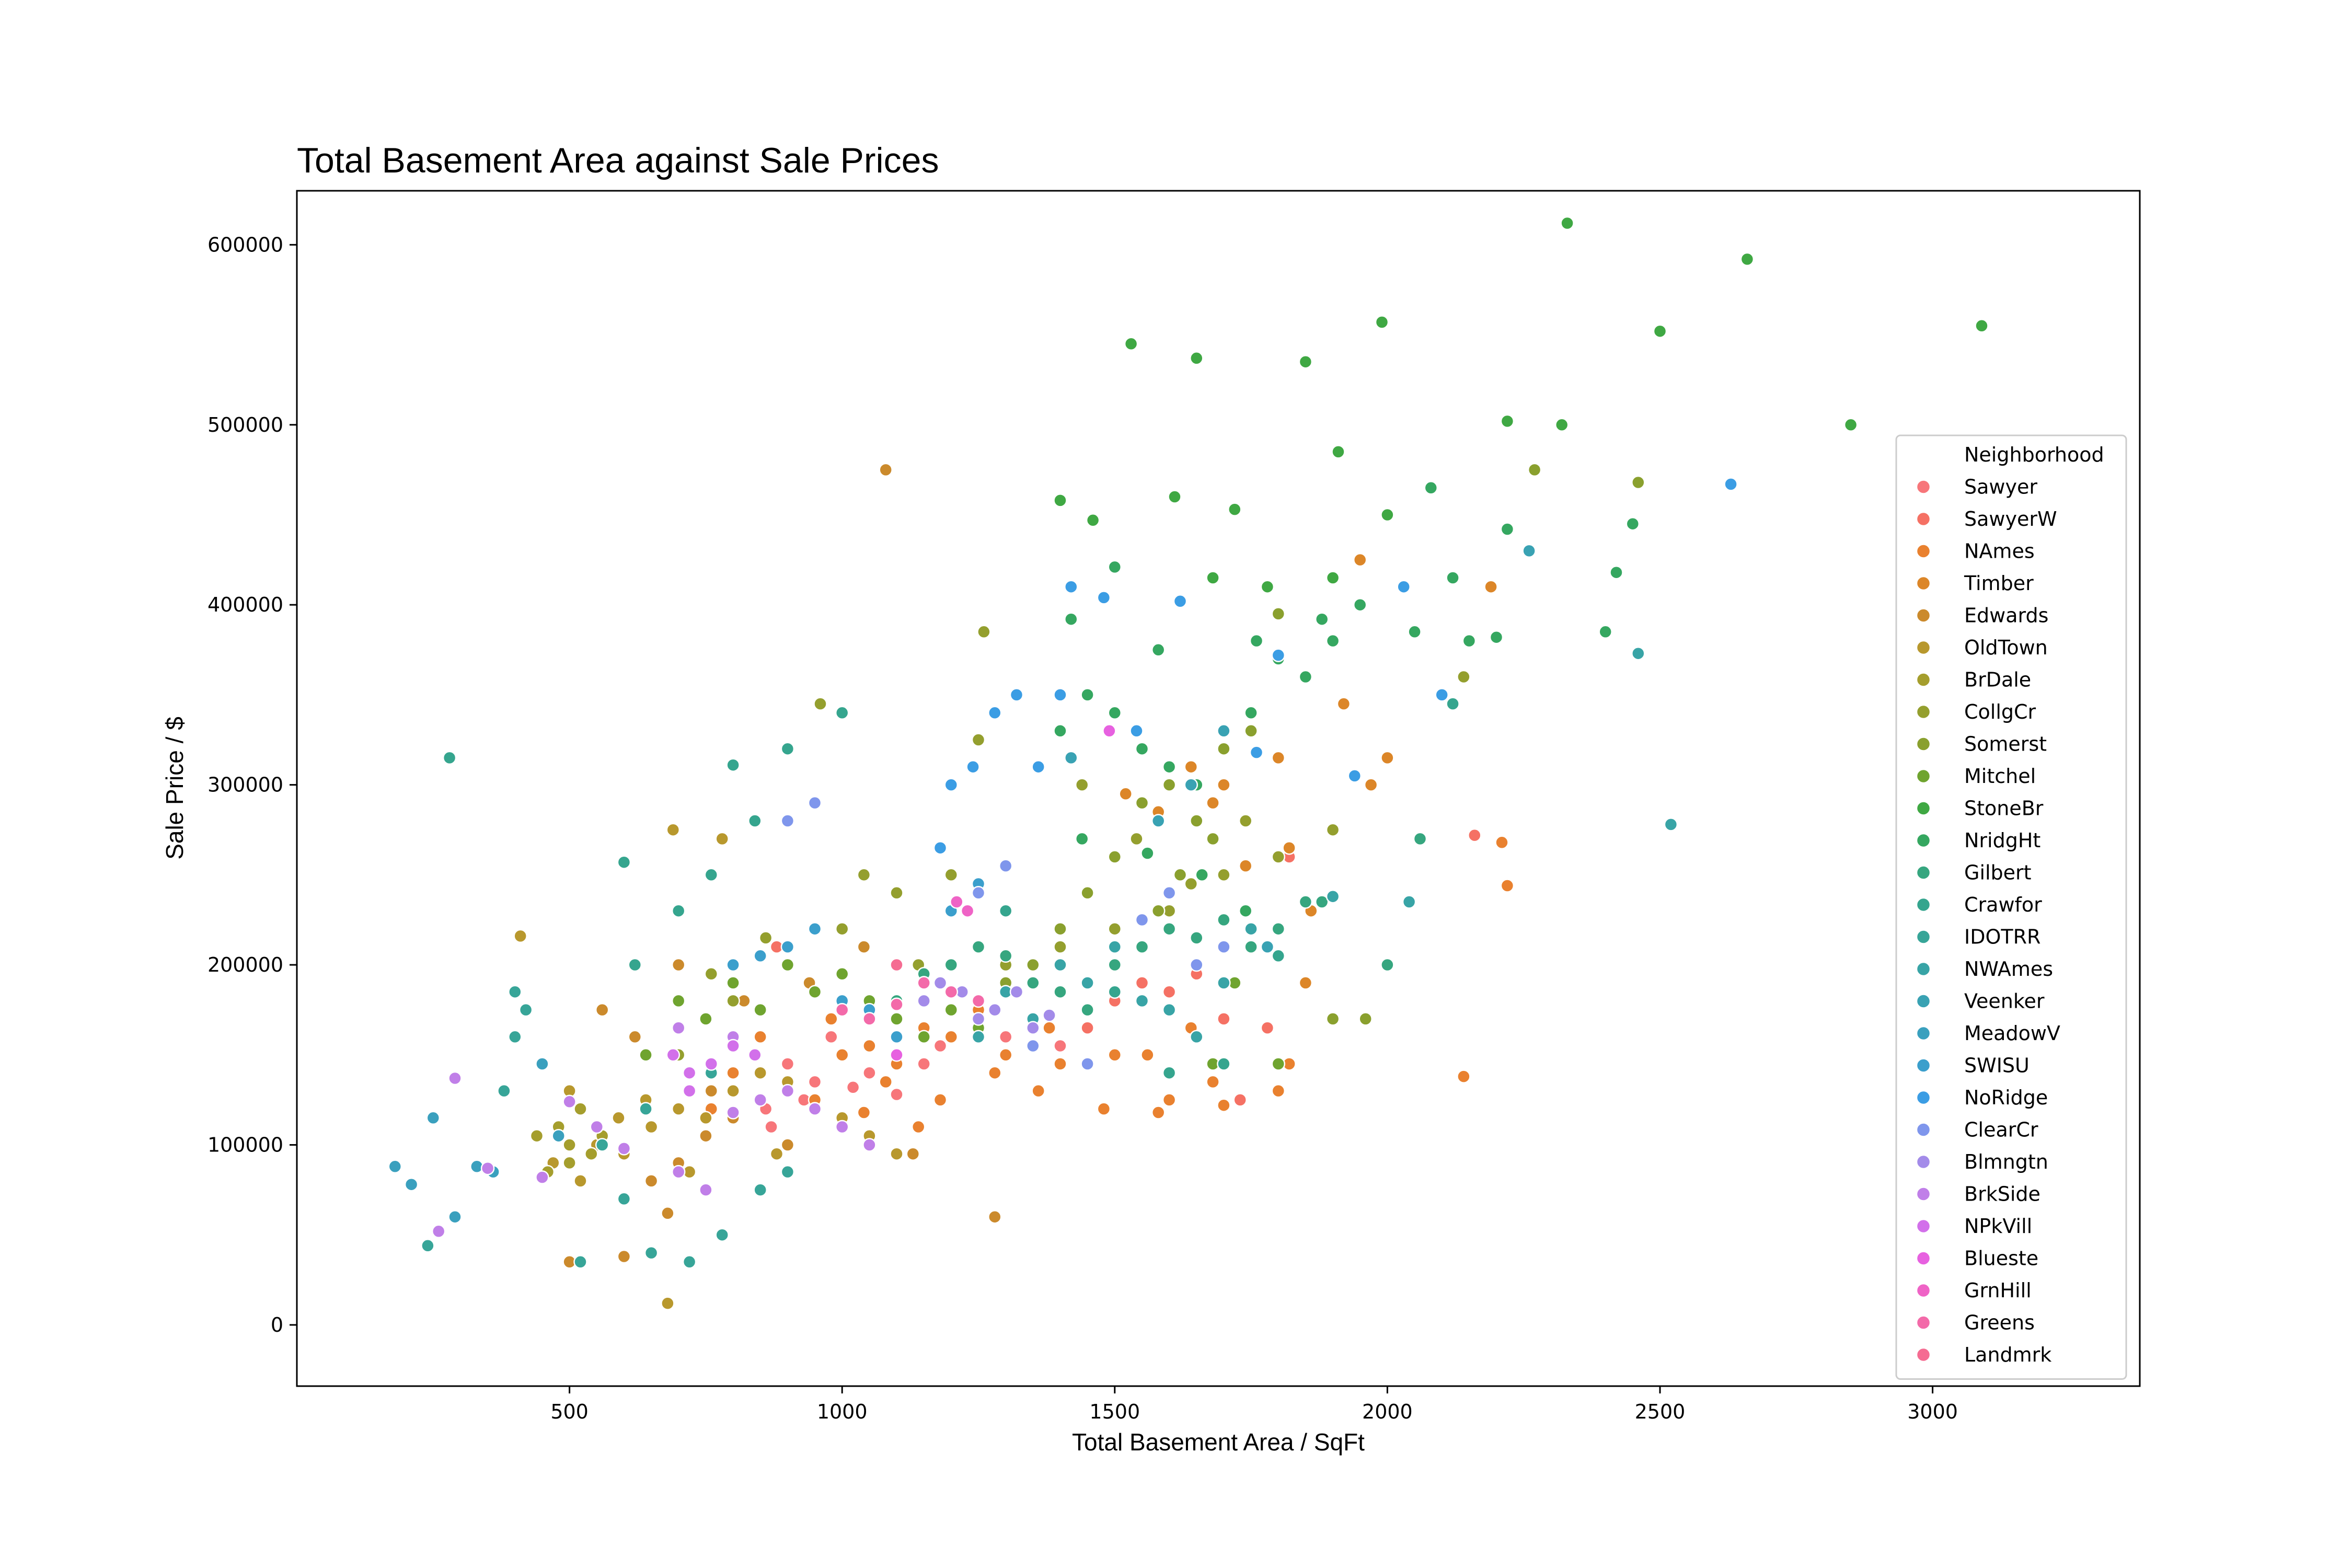  Describe the element at coordinates (1923, 1355) in the screenshot. I see `legend-marker-landmrk` at that location.